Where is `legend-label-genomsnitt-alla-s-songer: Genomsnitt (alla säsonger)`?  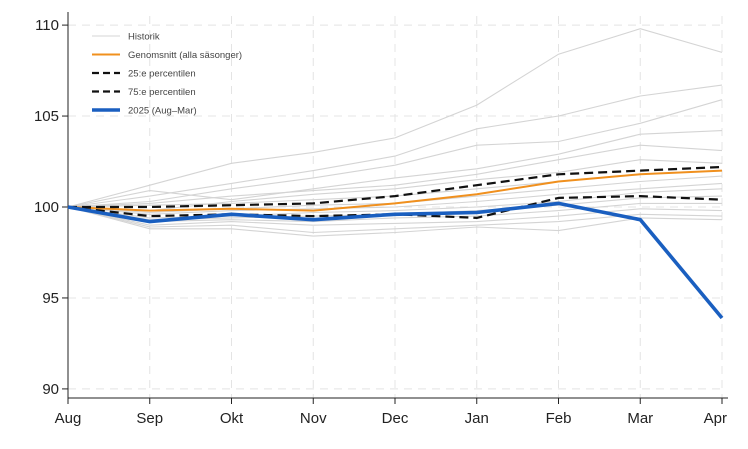 legend-label-genomsnitt-alla-s-songer: Genomsnitt (alla säsonger) is located at coordinates (185, 55).